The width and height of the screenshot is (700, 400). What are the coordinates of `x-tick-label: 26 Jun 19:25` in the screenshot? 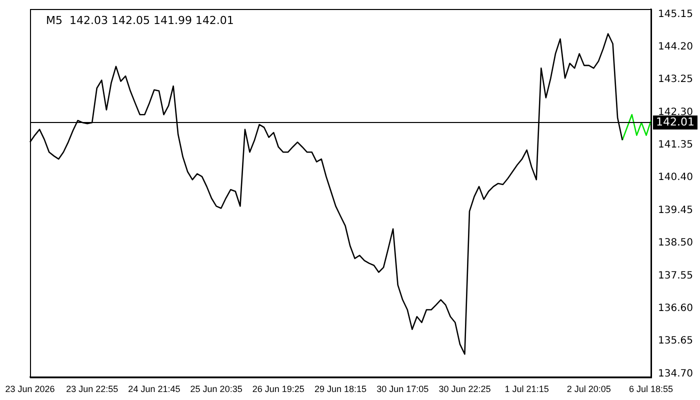 It's located at (278, 389).